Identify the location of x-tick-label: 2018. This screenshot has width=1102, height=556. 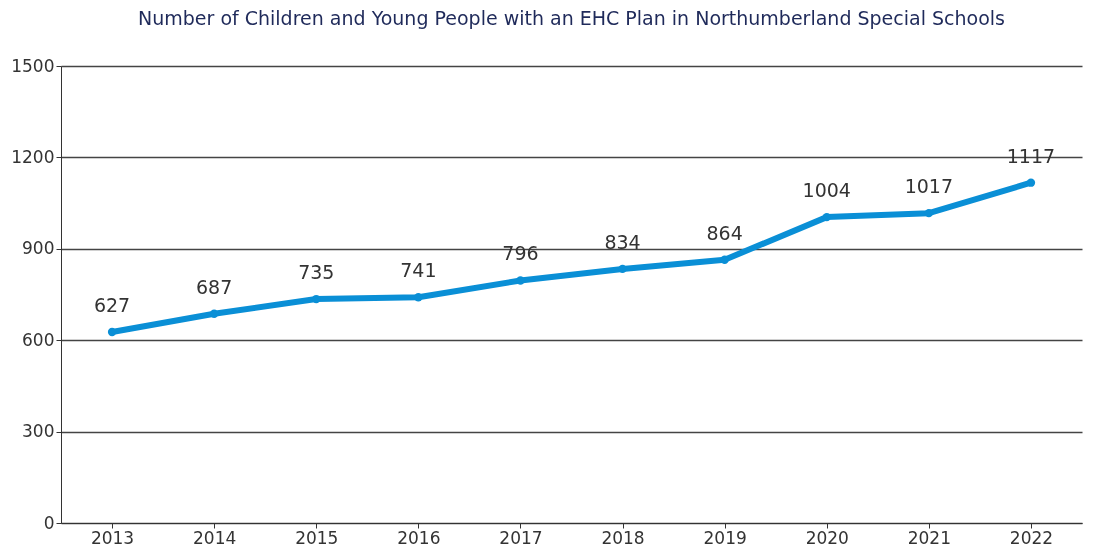
(623, 537).